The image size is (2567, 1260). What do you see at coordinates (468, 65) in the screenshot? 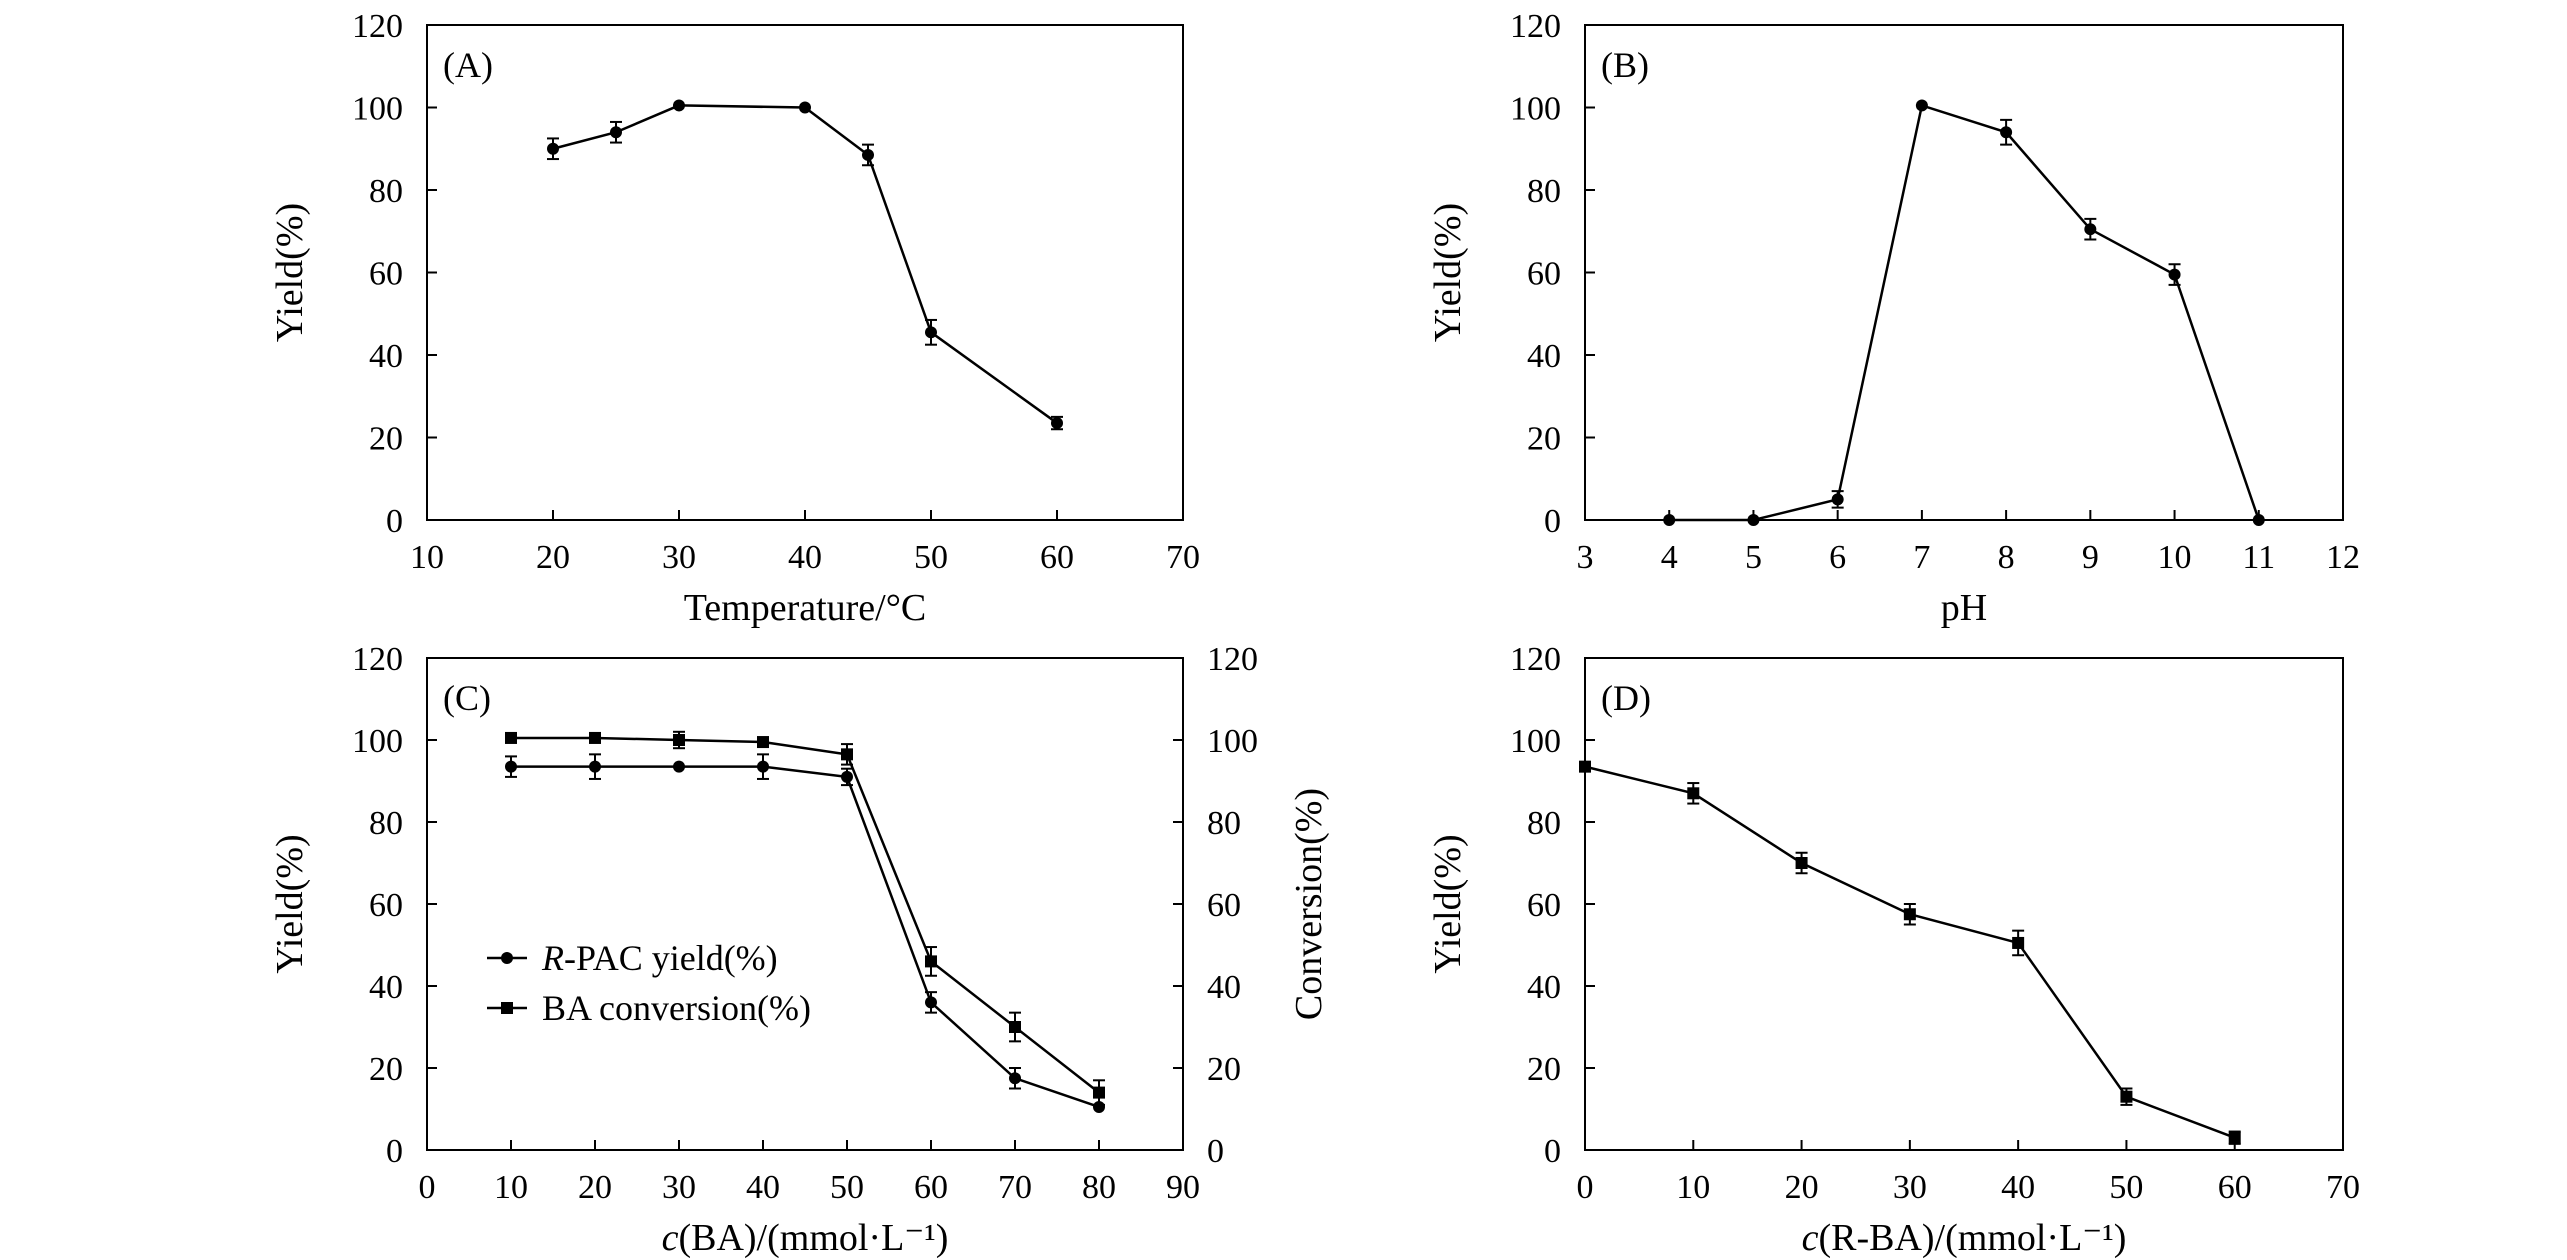
I see `panel-label: (A)` at bounding box center [468, 65].